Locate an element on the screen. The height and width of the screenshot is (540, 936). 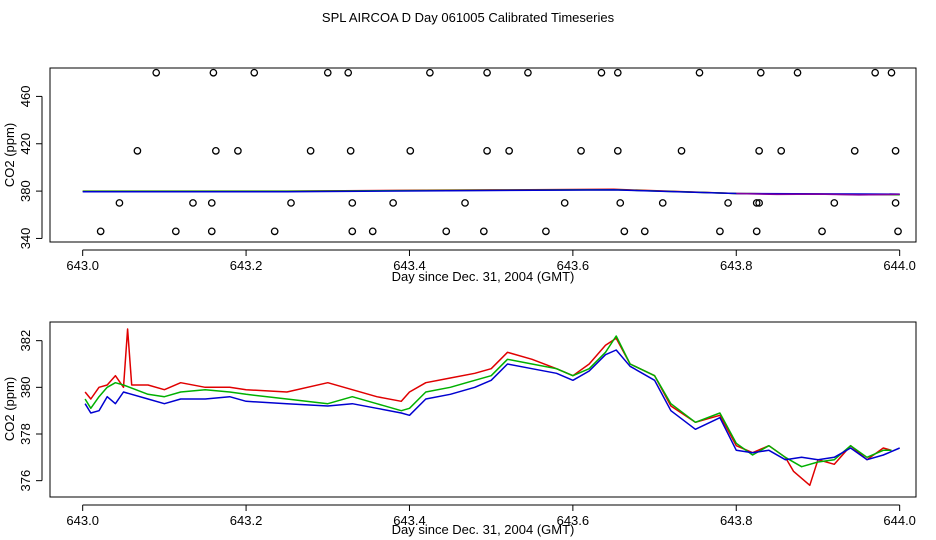
y-tick-label: 340 is located at coordinates (25, 239).